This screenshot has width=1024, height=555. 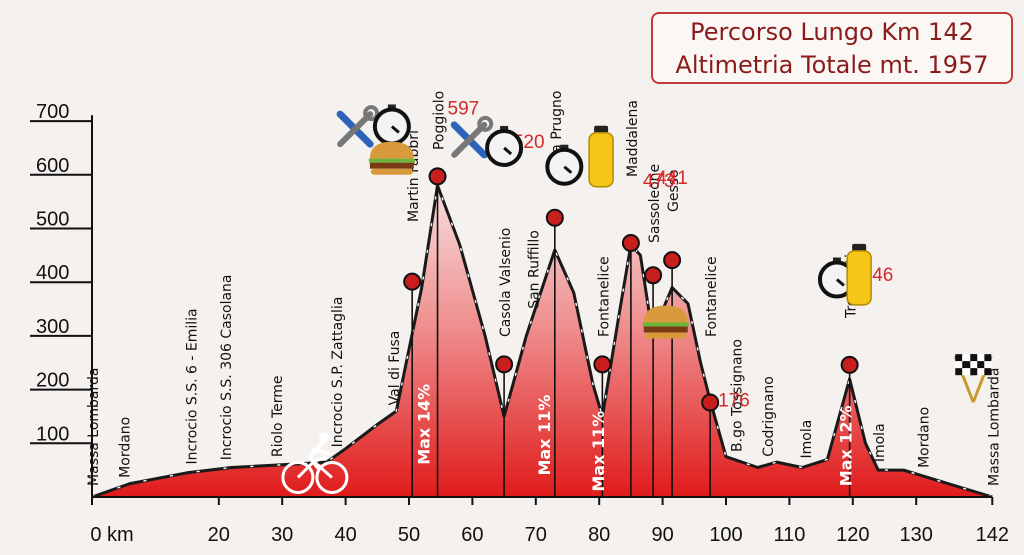 What do you see at coordinates (318, 455) in the screenshot?
I see `rider-body` at bounding box center [318, 455].